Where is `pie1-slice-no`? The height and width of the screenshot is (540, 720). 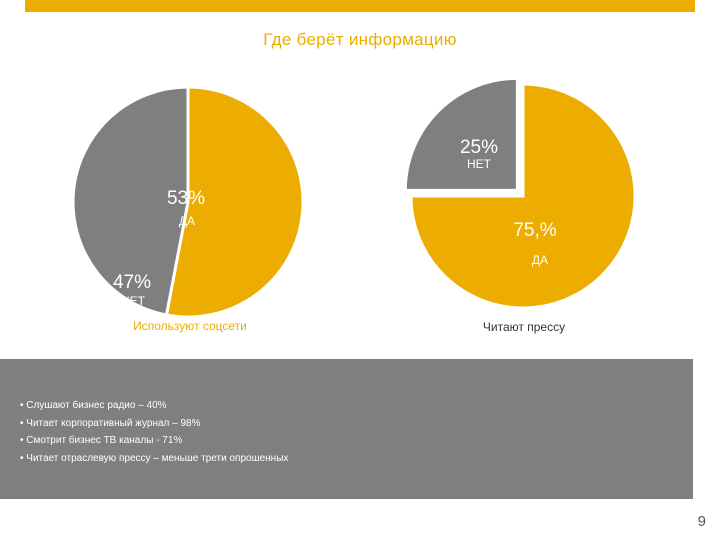 pie1-slice-no is located at coordinates (130, 201).